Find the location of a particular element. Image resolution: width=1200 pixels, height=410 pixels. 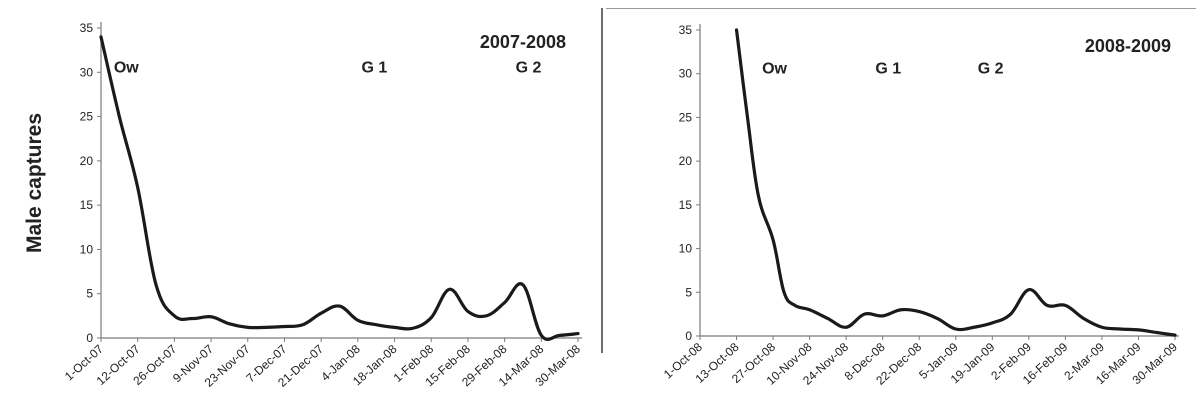

chart-title: 2007-2008 is located at coordinates (523, 42).